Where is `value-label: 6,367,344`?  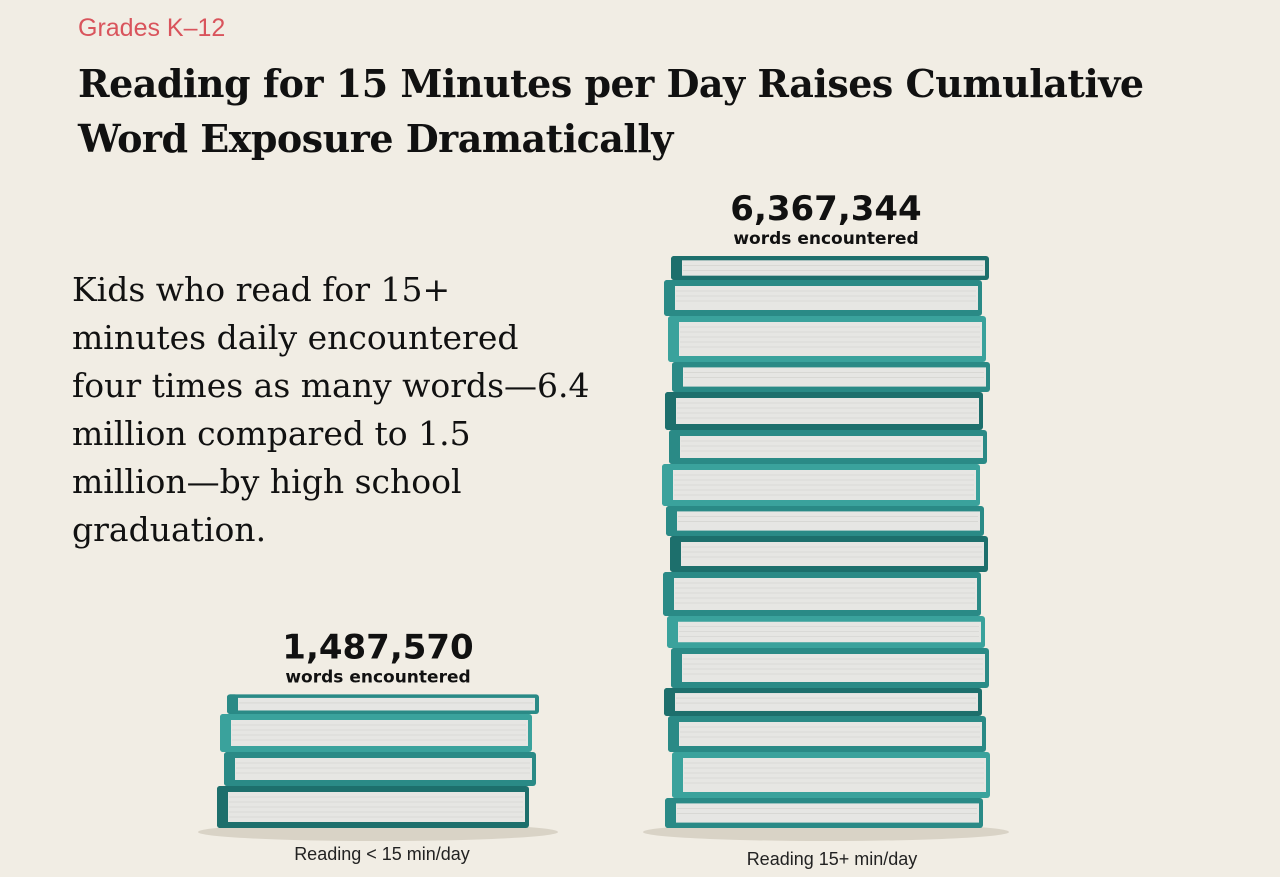
value-label: 6,367,344 is located at coordinates (825, 209).